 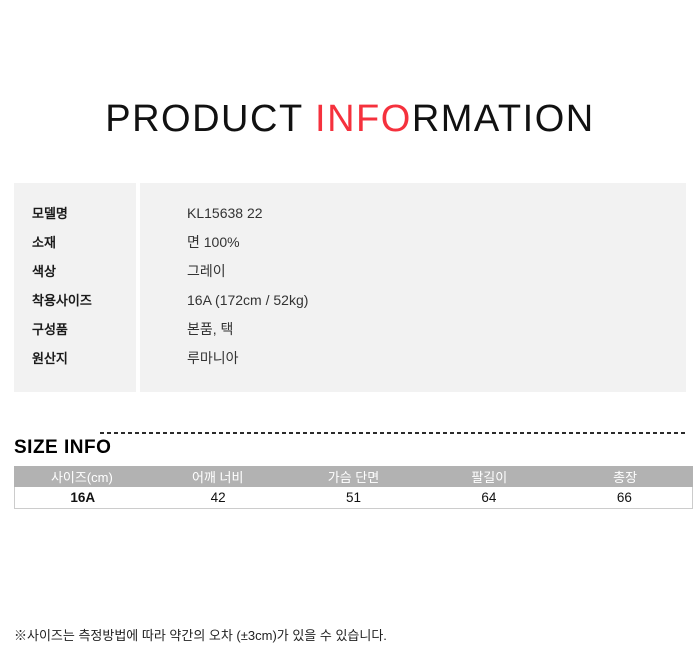 I want to click on size-value-size: 16A, so click(x=83, y=497).